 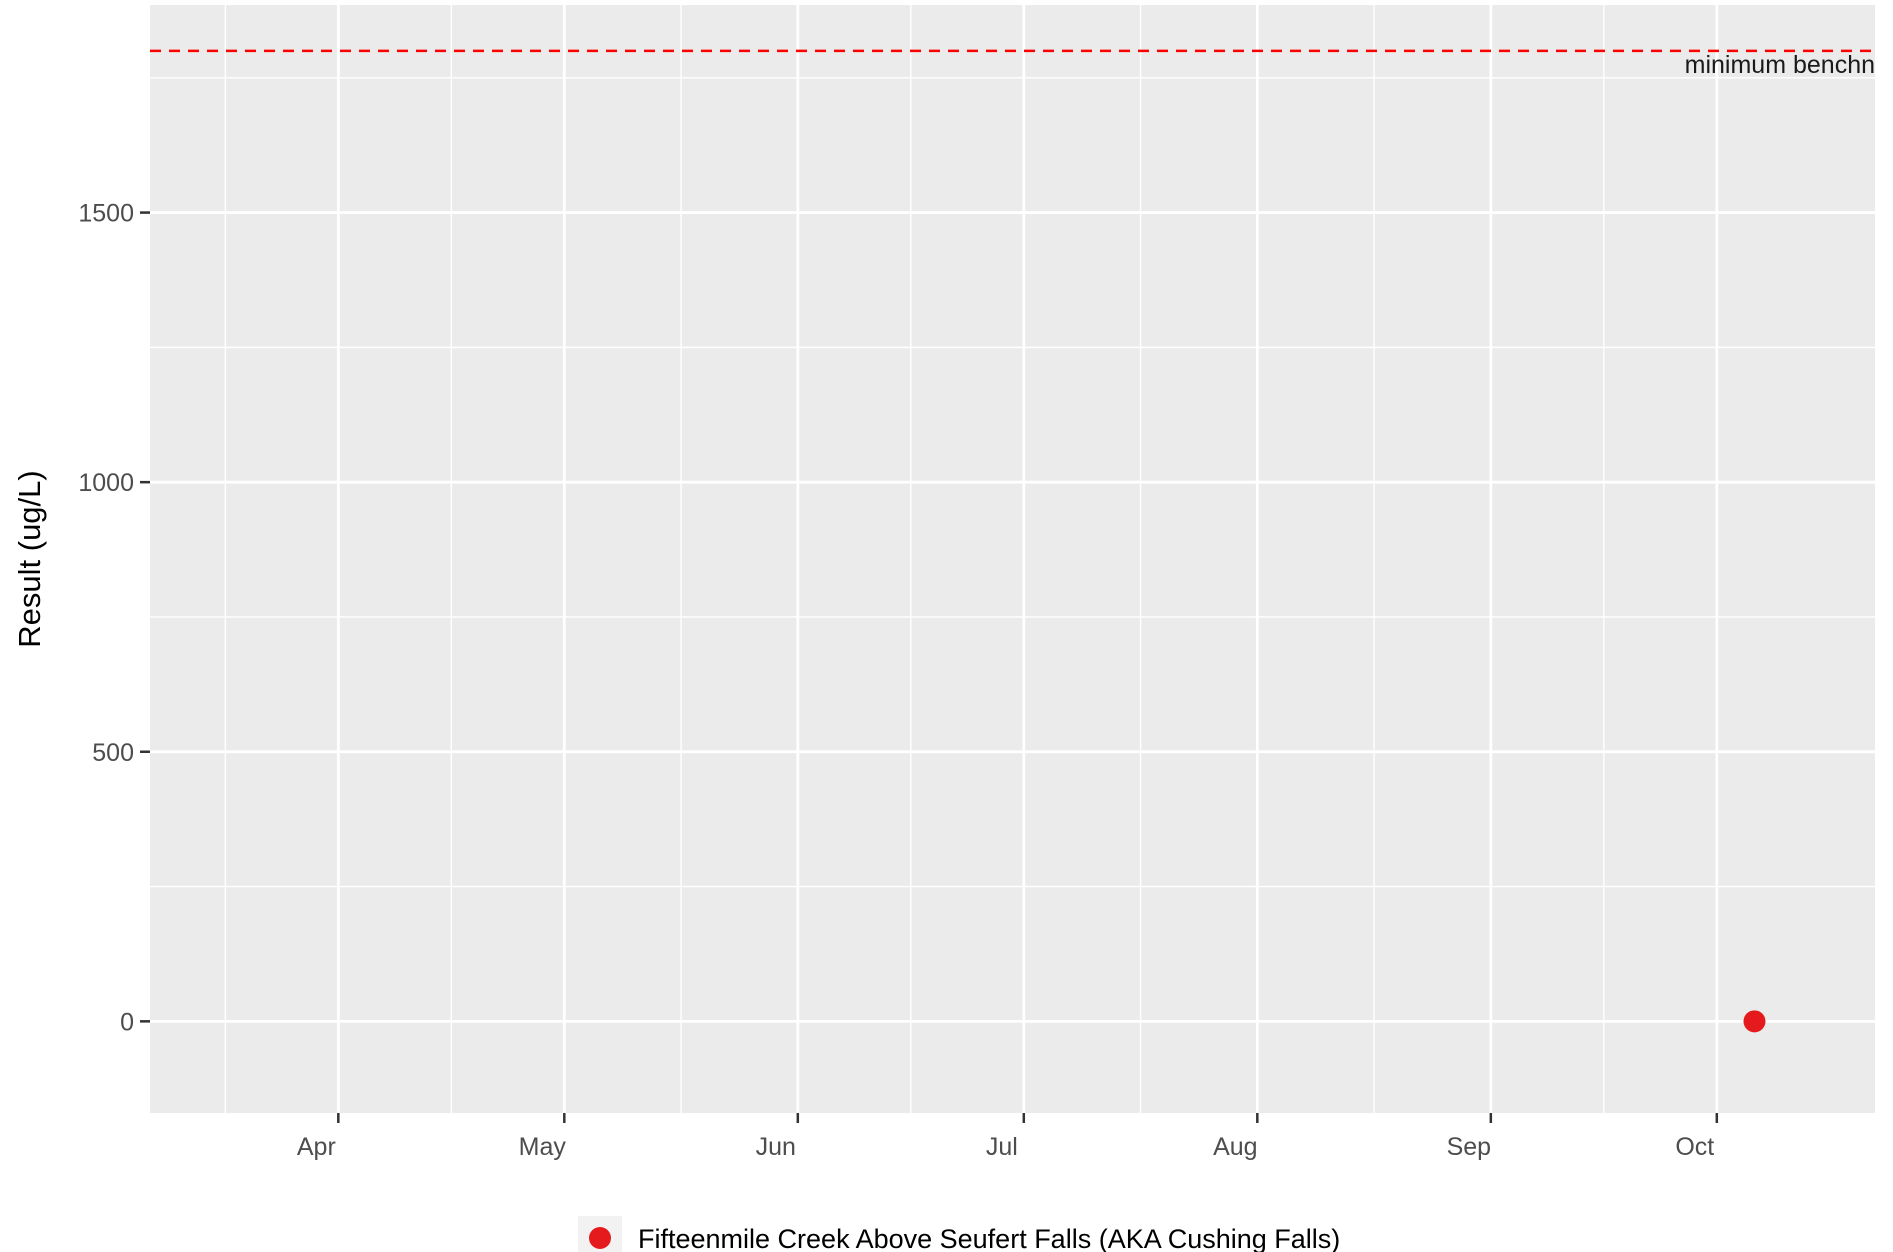 I want to click on legend-marker, so click(x=600, y=1238).